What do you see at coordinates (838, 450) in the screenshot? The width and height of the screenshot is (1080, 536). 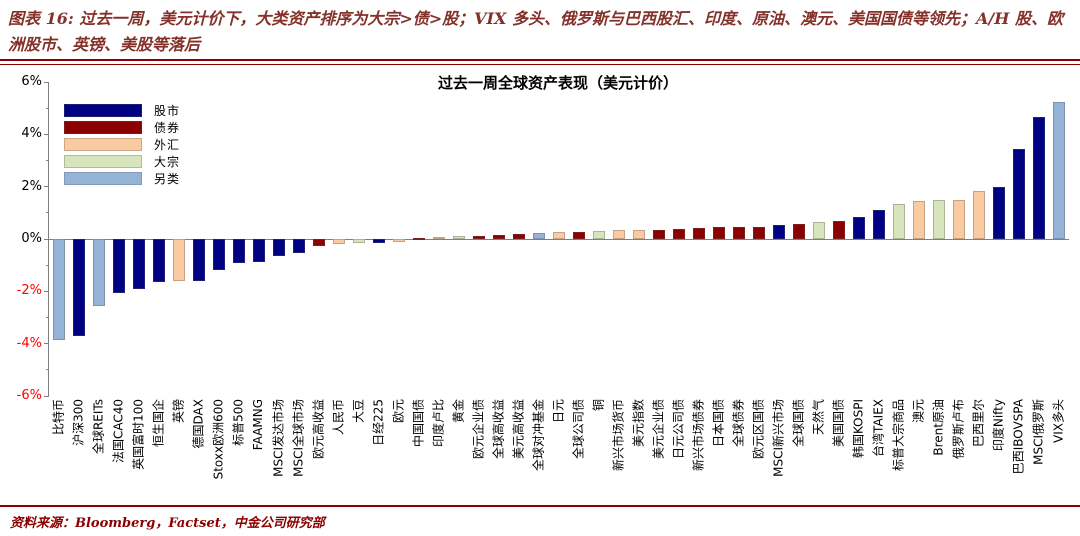 I see `x-label-slot: 美国国债` at bounding box center [838, 450].